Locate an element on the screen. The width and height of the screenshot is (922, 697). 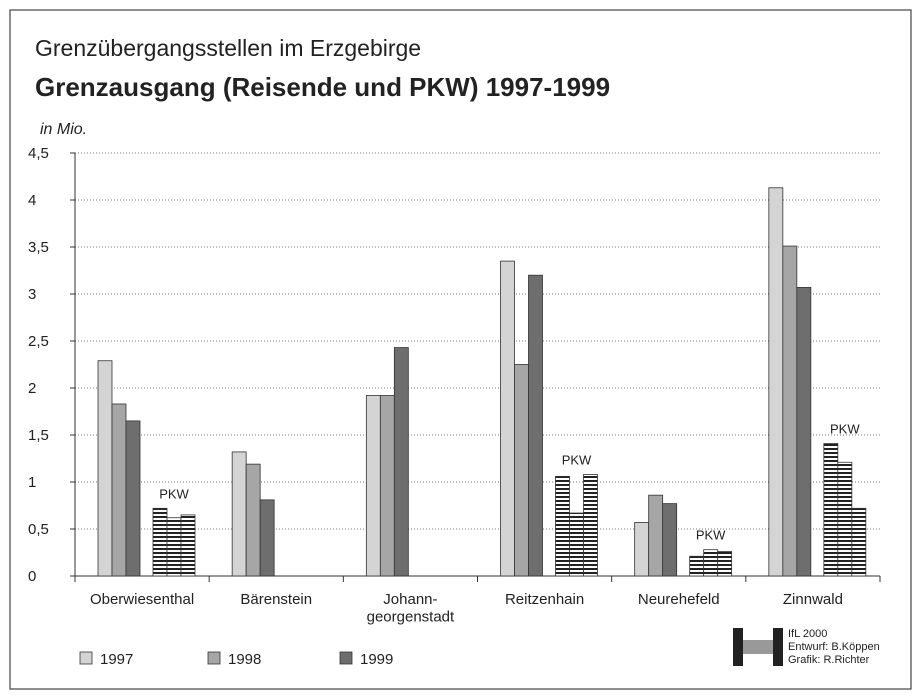
legend-label: 1998 is located at coordinates (244, 659).